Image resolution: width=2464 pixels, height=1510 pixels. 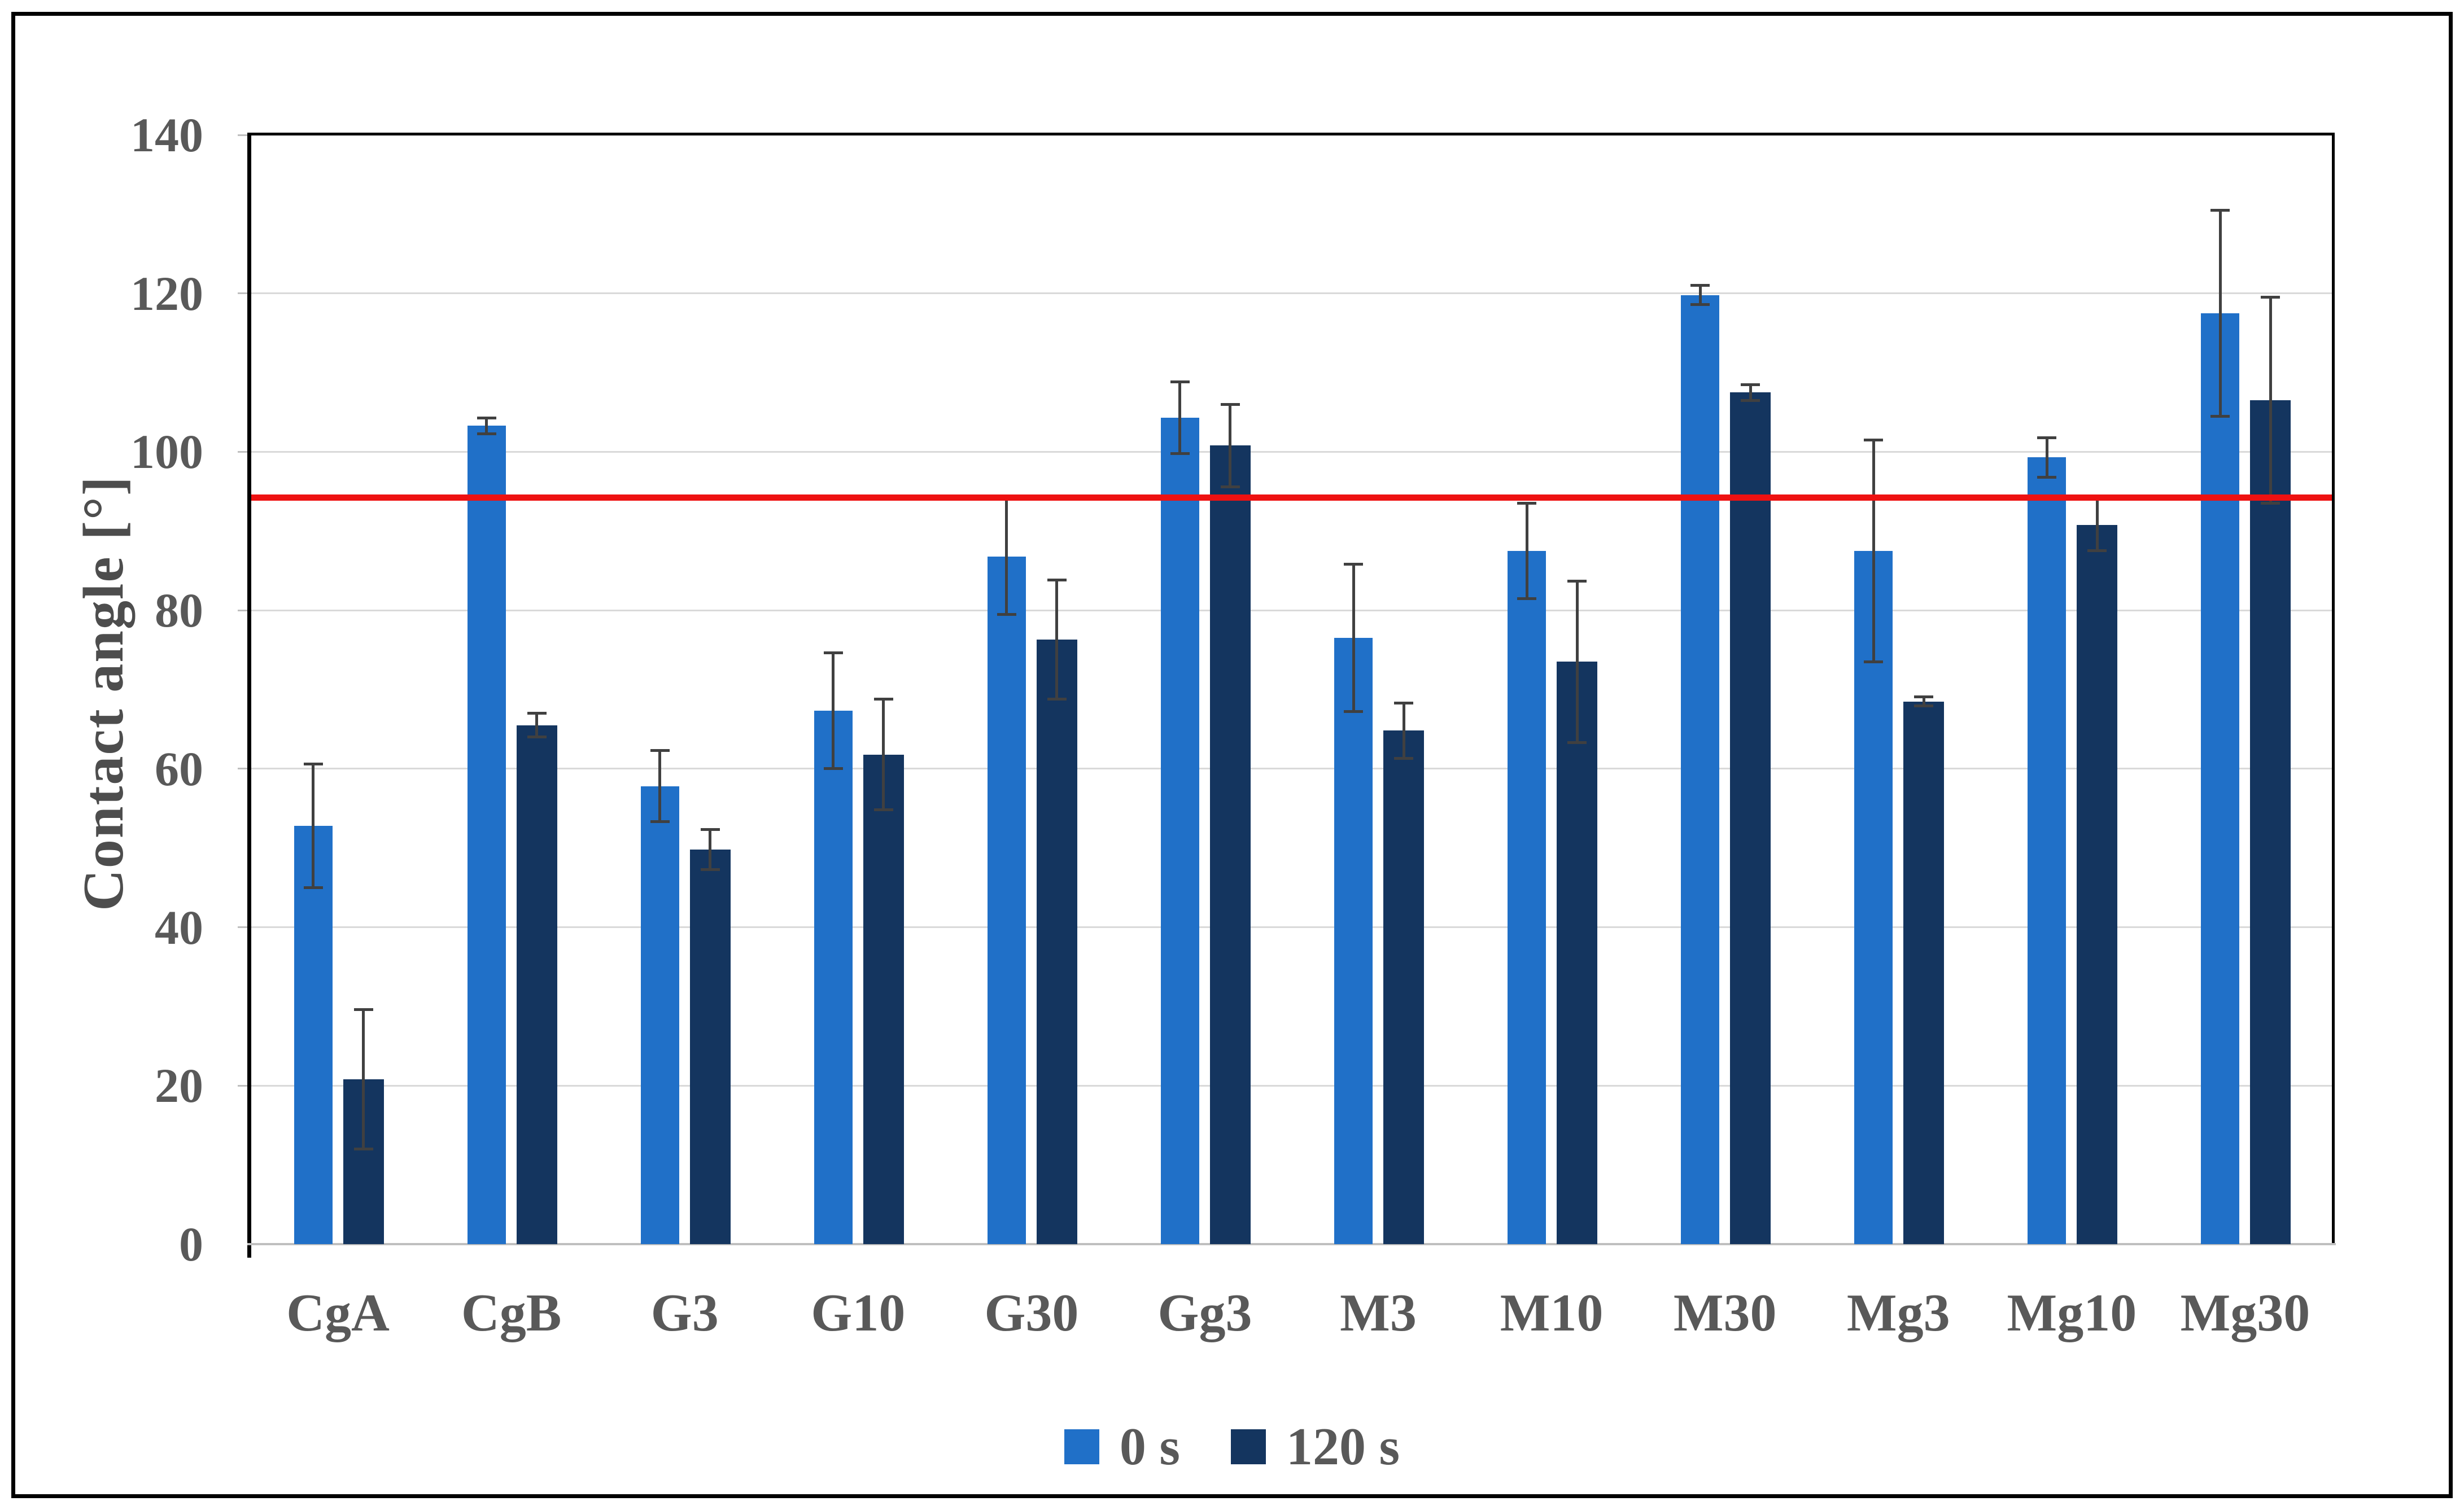 What do you see at coordinates (1353, 638) in the screenshot?
I see `error-bar-0s-M3` at bounding box center [1353, 638].